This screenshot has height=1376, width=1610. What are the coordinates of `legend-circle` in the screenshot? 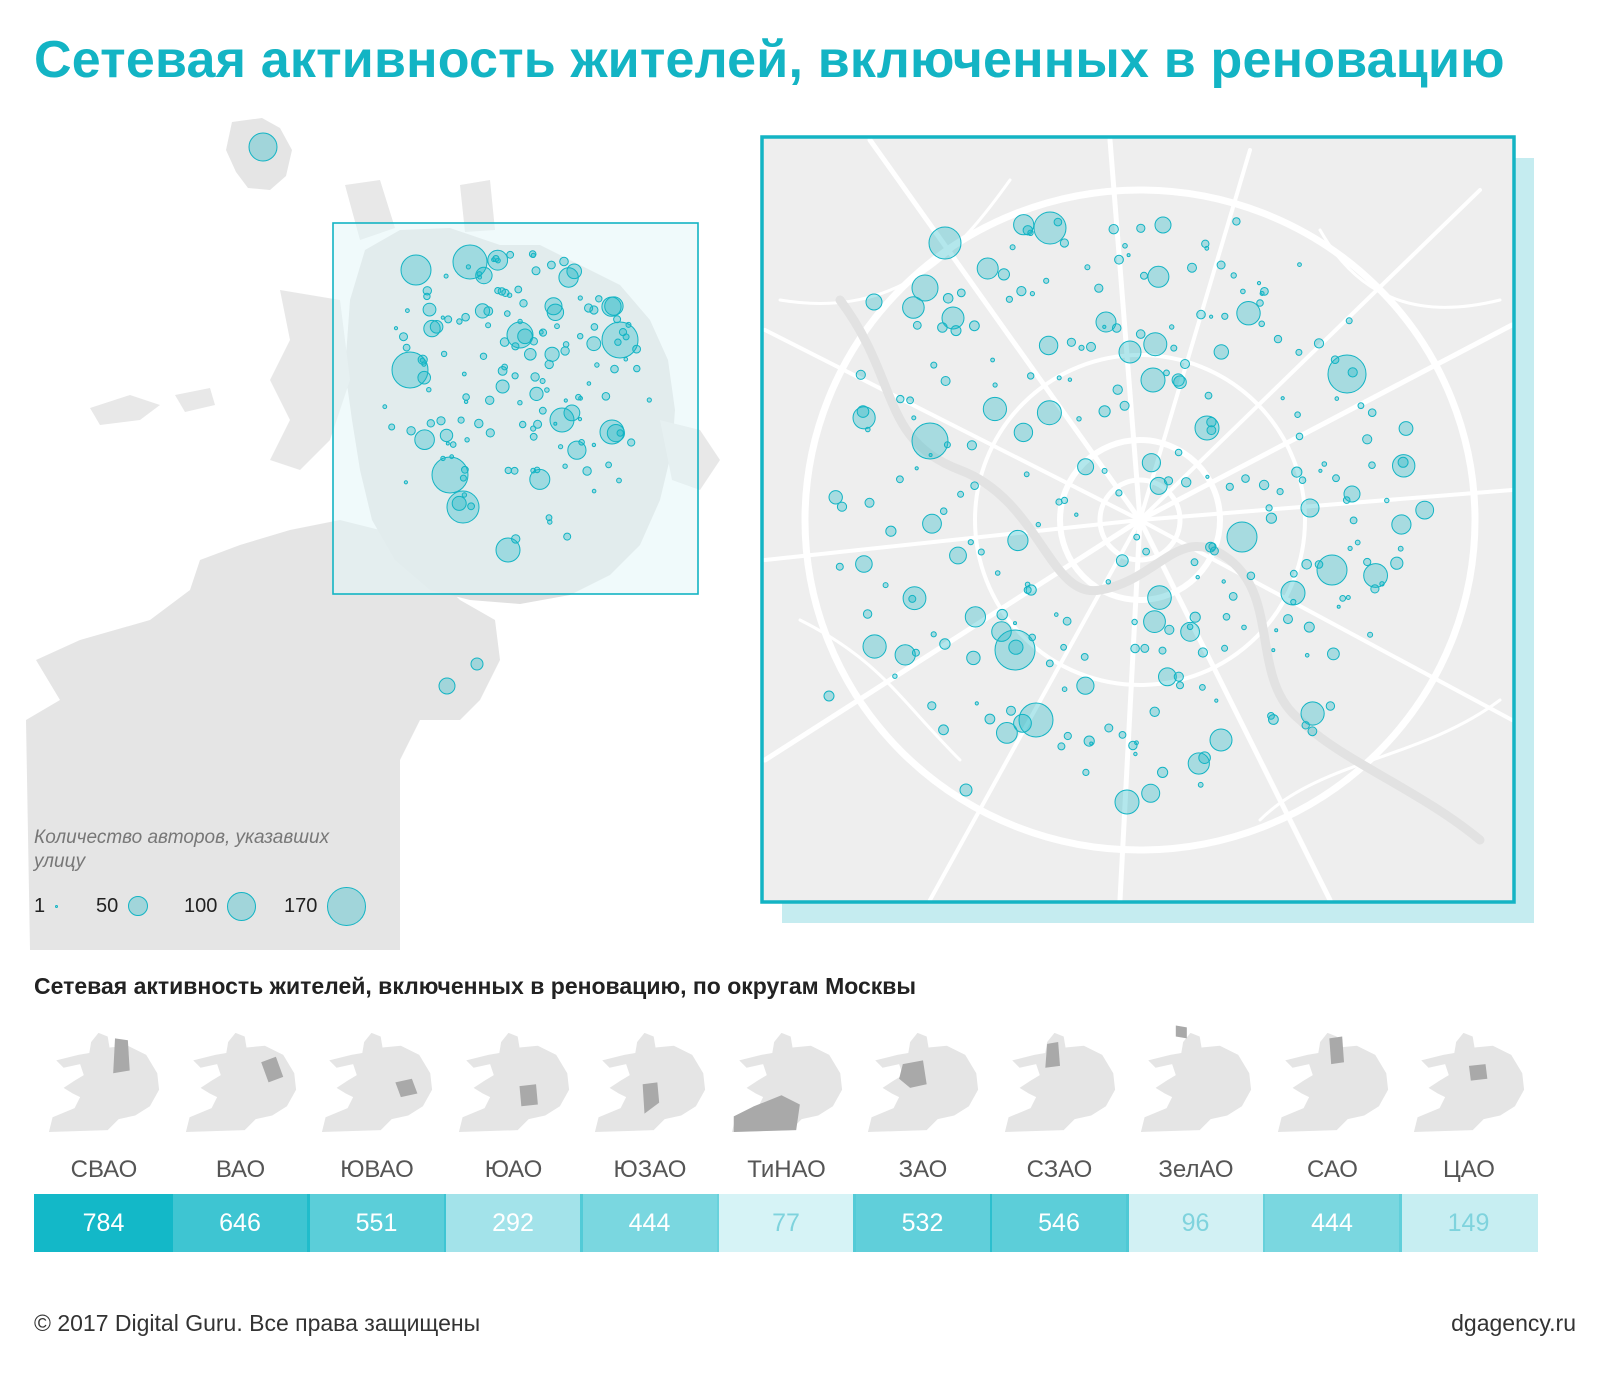 It's located at (57, 906).